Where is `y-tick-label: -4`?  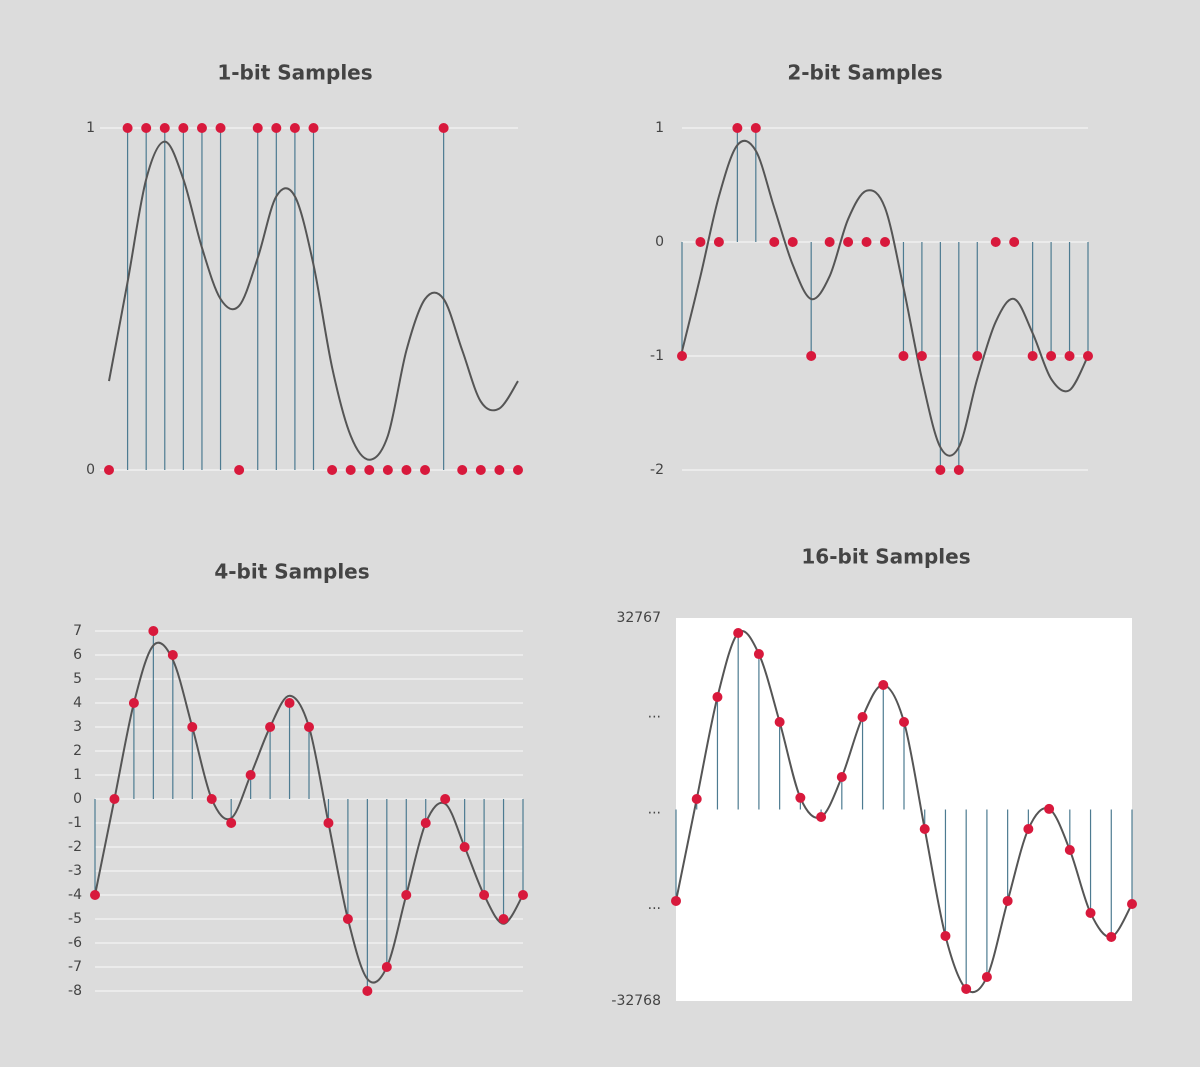
y-tick-label: -4 is located at coordinates (75, 895).